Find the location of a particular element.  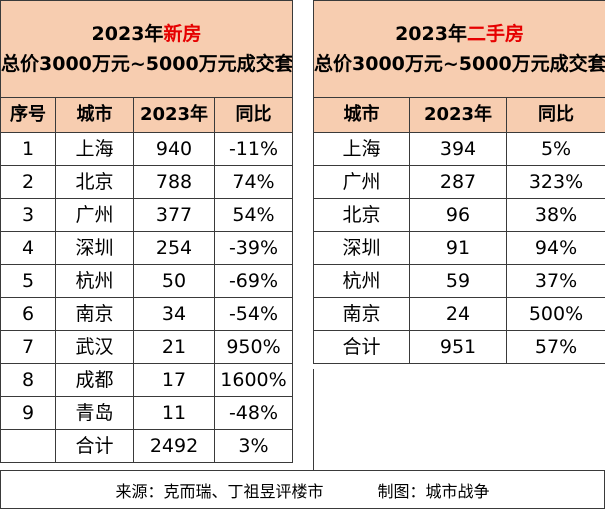

count-cell: 17 is located at coordinates (174, 380).